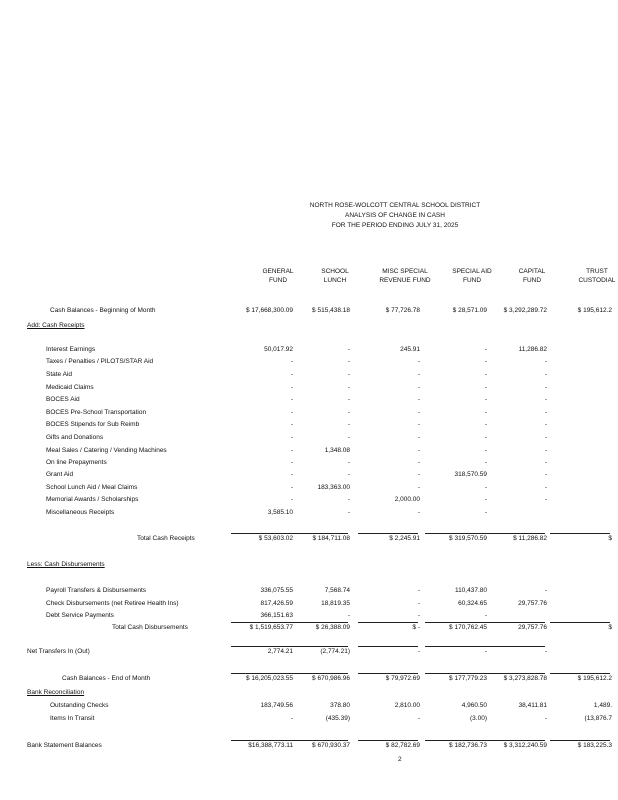  What do you see at coordinates (100, 361) in the screenshot?
I see `row-label: Taxes / Penalties / PILOTS/STAR Aid` at bounding box center [100, 361].